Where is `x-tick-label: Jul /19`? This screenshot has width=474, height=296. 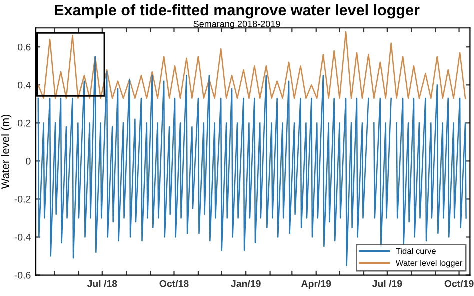
x-tick-label: Jul /19 is located at coordinates (387, 284).